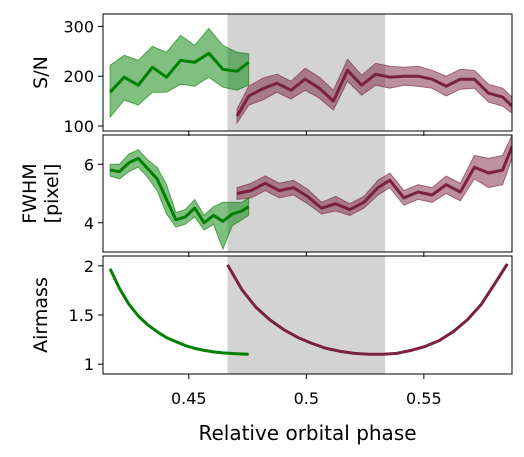 The width and height of the screenshot is (524, 457). Describe the element at coordinates (89, 266) in the screenshot. I see `airmass-ytick-label: 2` at that location.